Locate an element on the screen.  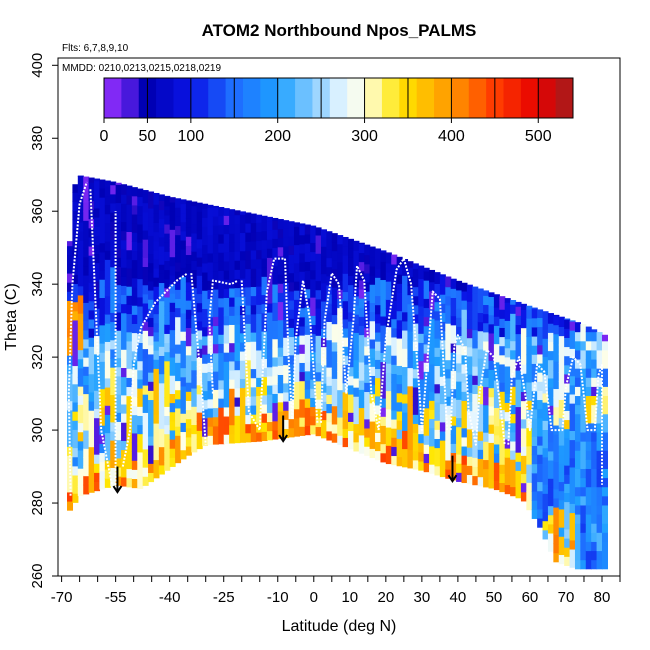
x-tick-label: 60 is located at coordinates (530, 597).